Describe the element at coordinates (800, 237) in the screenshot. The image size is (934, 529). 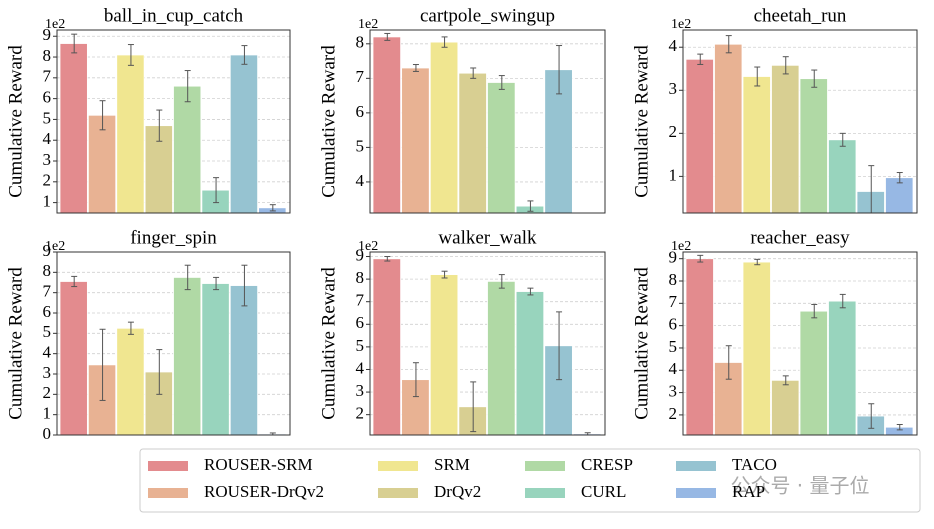
I see `chart-title: reacher_easy` at that location.